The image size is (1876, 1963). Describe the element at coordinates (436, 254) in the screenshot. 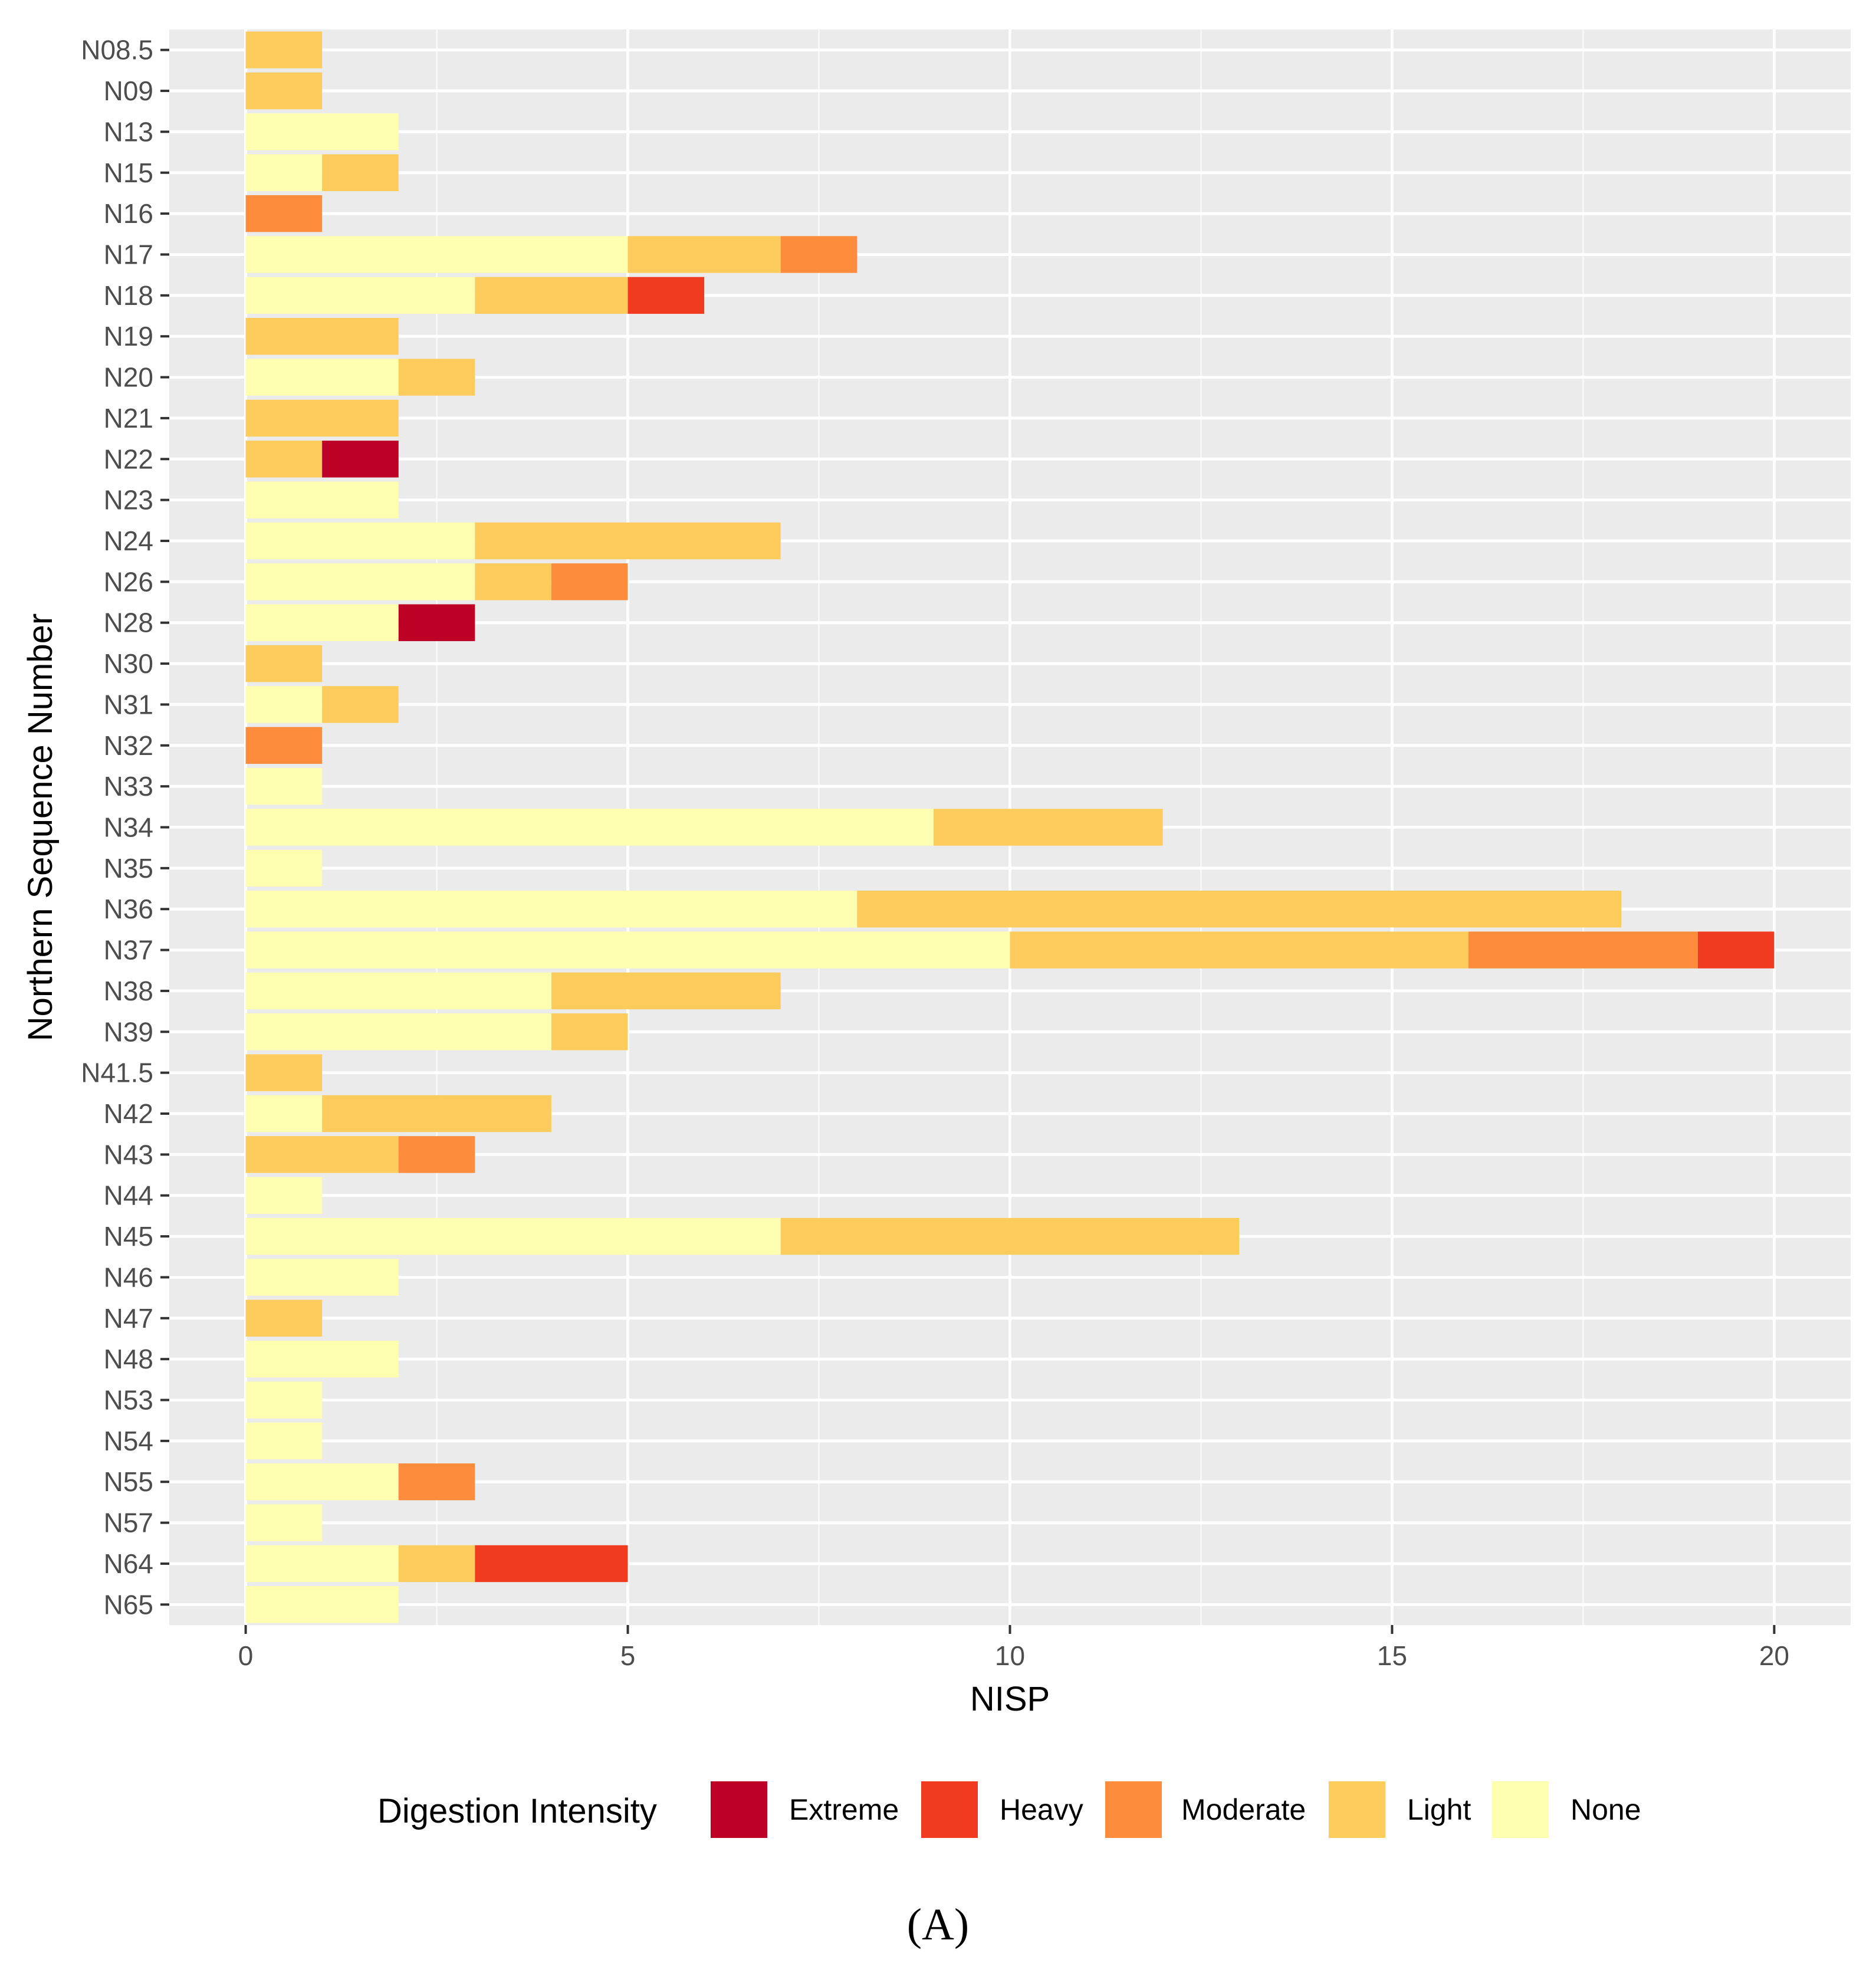

I see `bar-none-n17` at that location.